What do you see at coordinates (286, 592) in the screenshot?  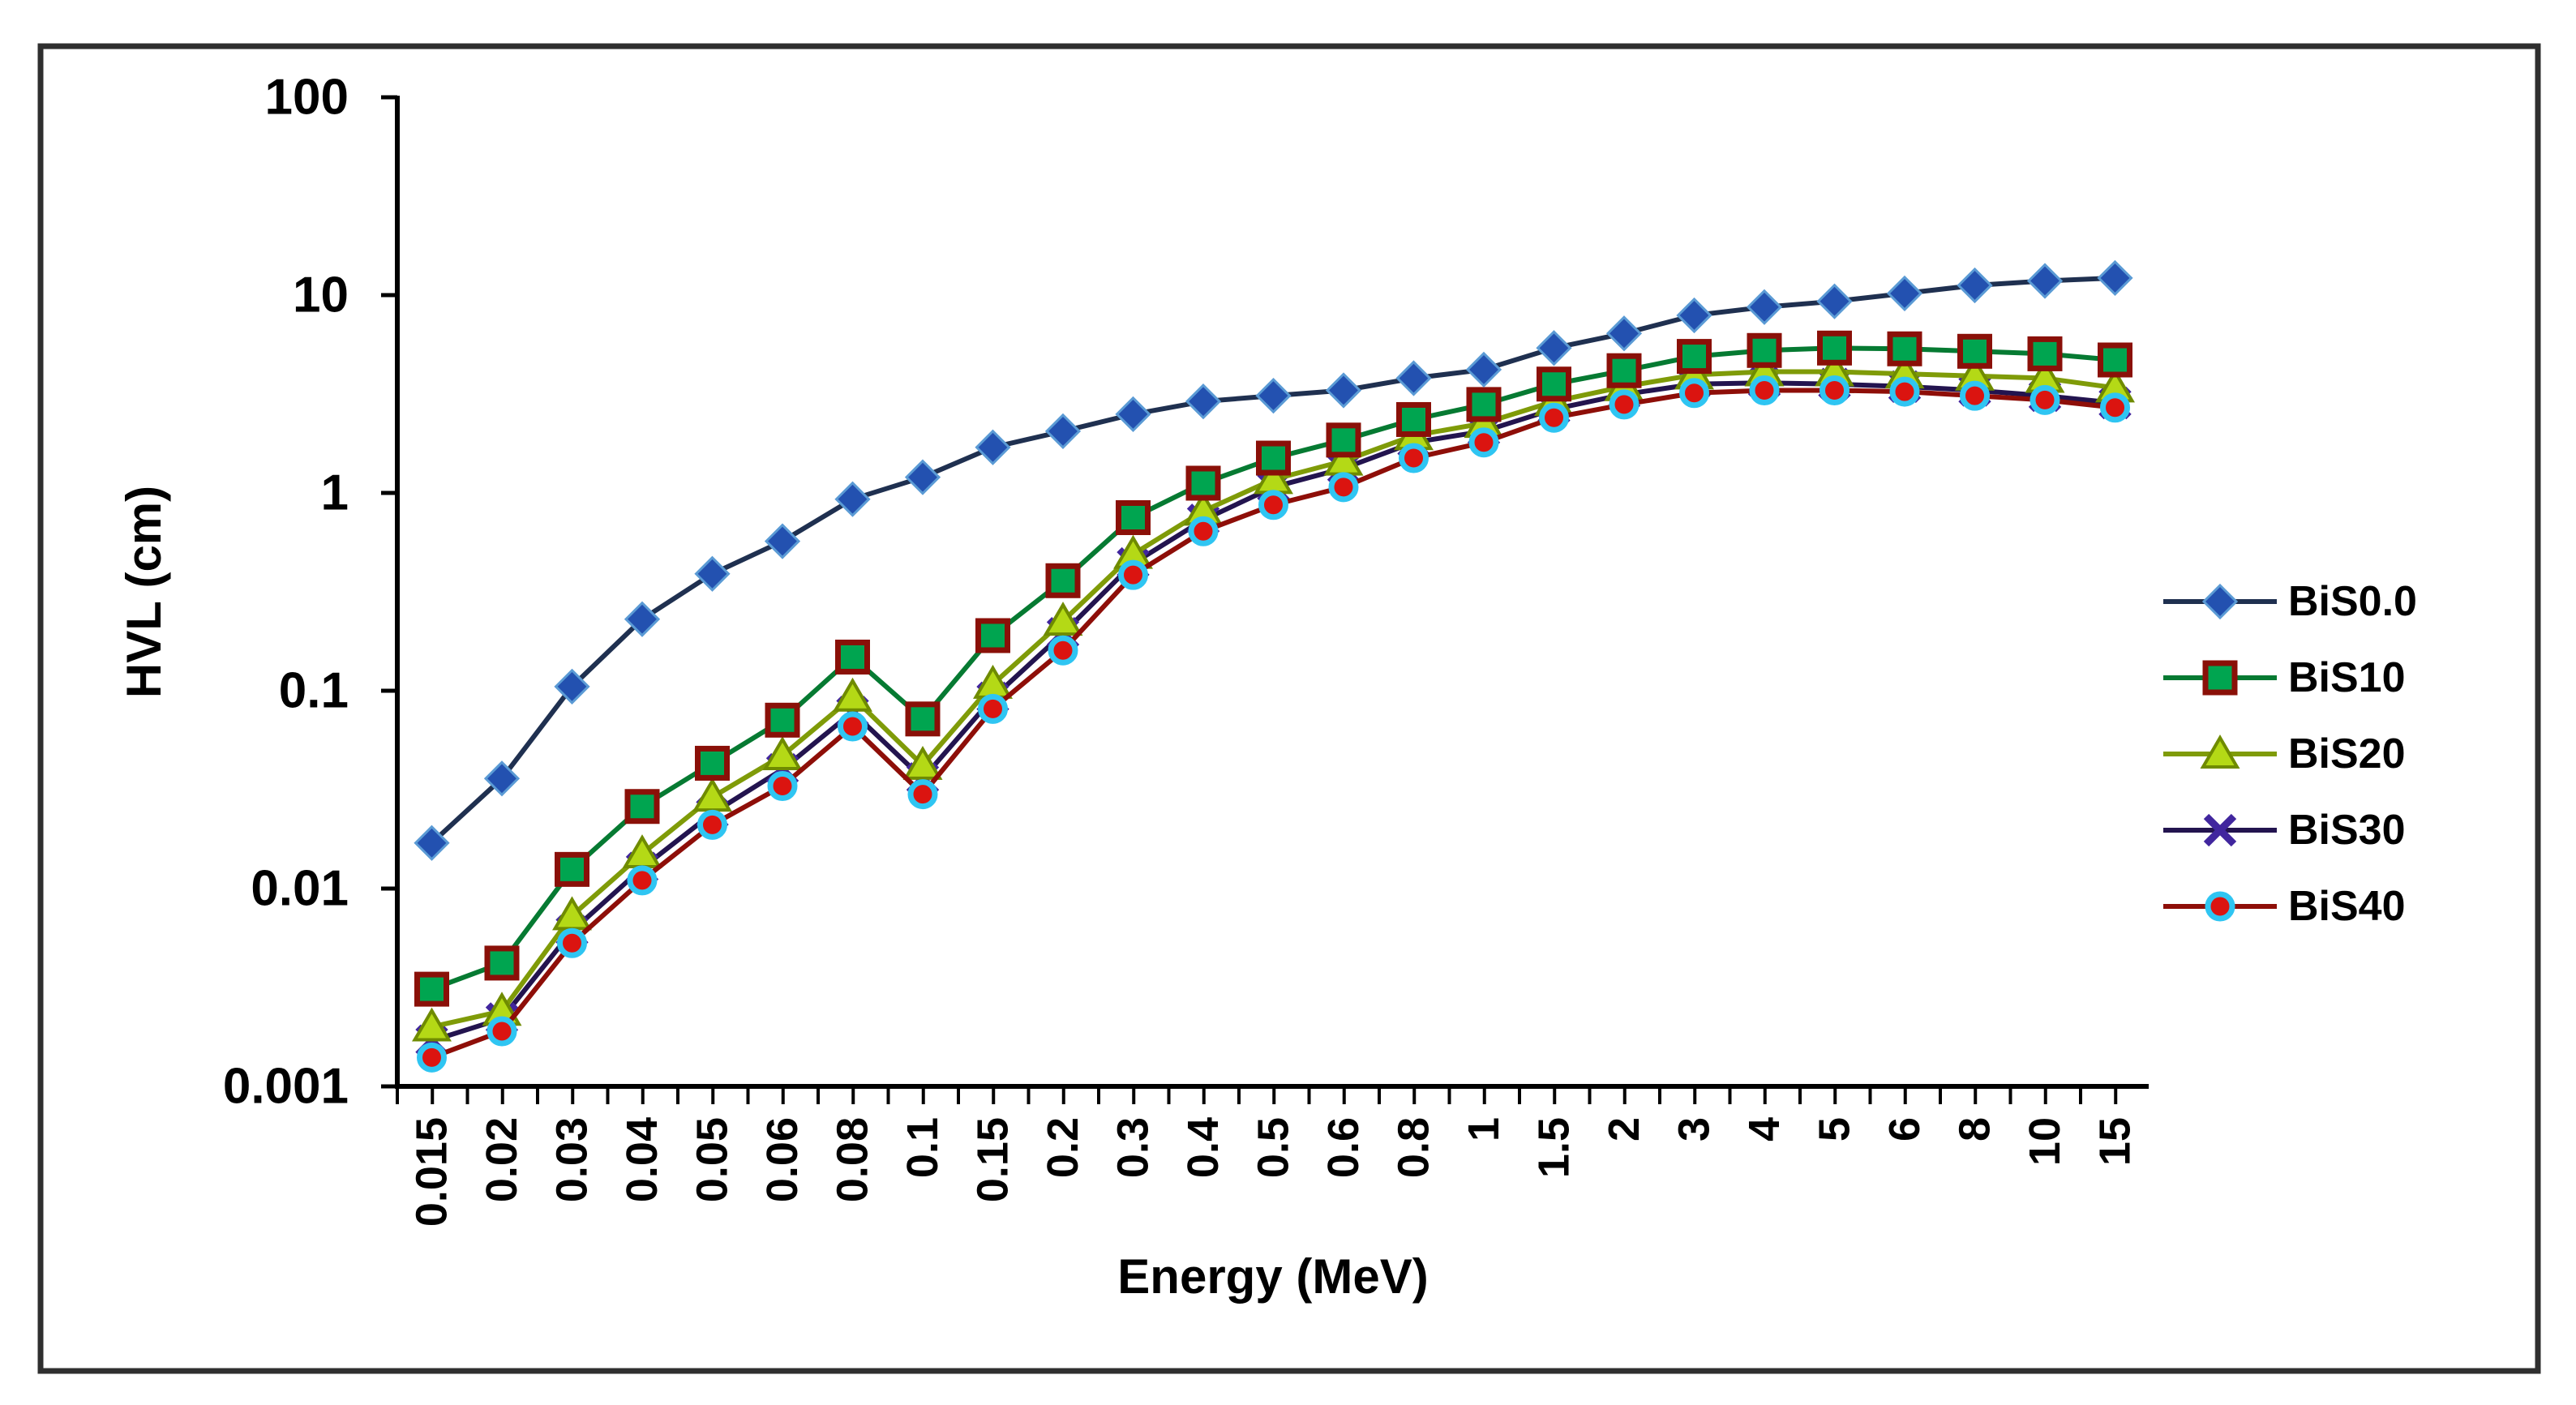 I see `y-axis-tick-labels: 100 10 1 0.1 0.01 0.001` at bounding box center [286, 592].